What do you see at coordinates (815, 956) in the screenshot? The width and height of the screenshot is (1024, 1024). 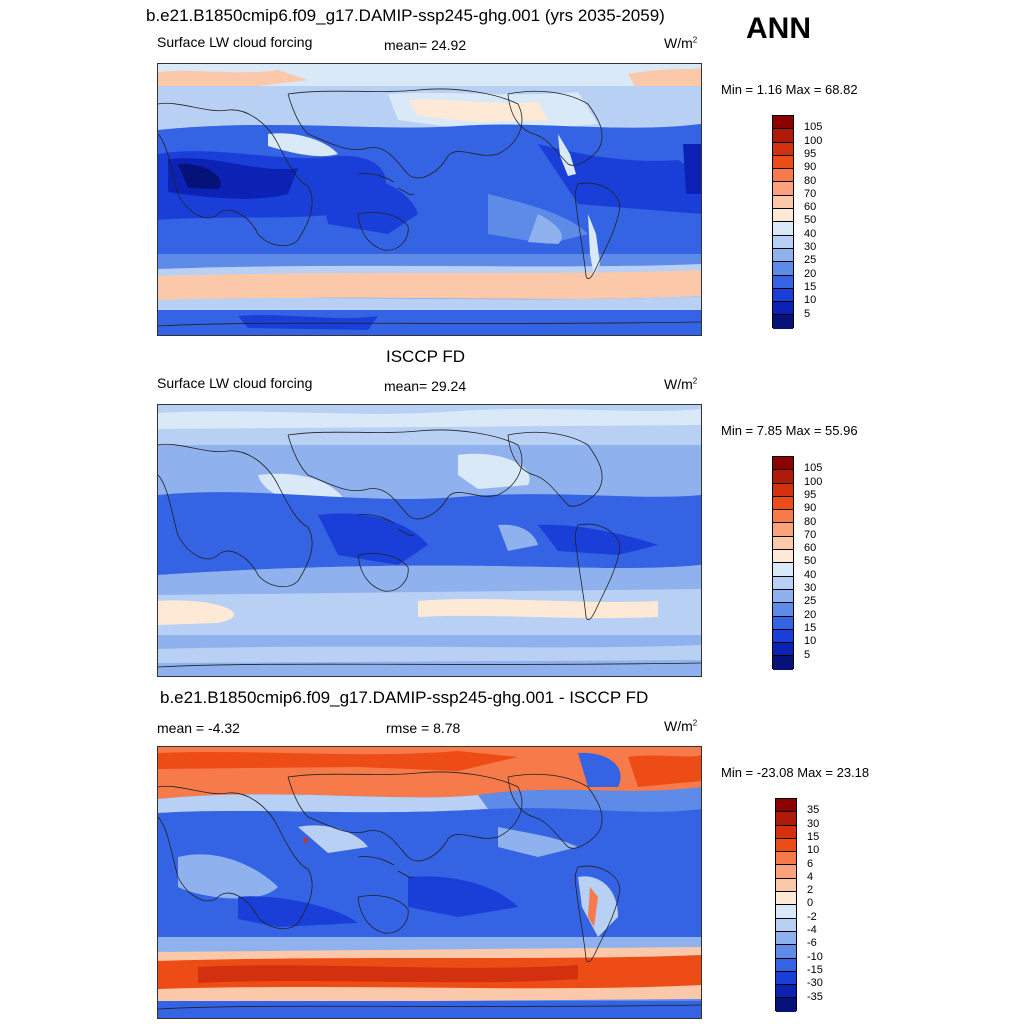 I see `colorbar-tick-label: -10` at bounding box center [815, 956].